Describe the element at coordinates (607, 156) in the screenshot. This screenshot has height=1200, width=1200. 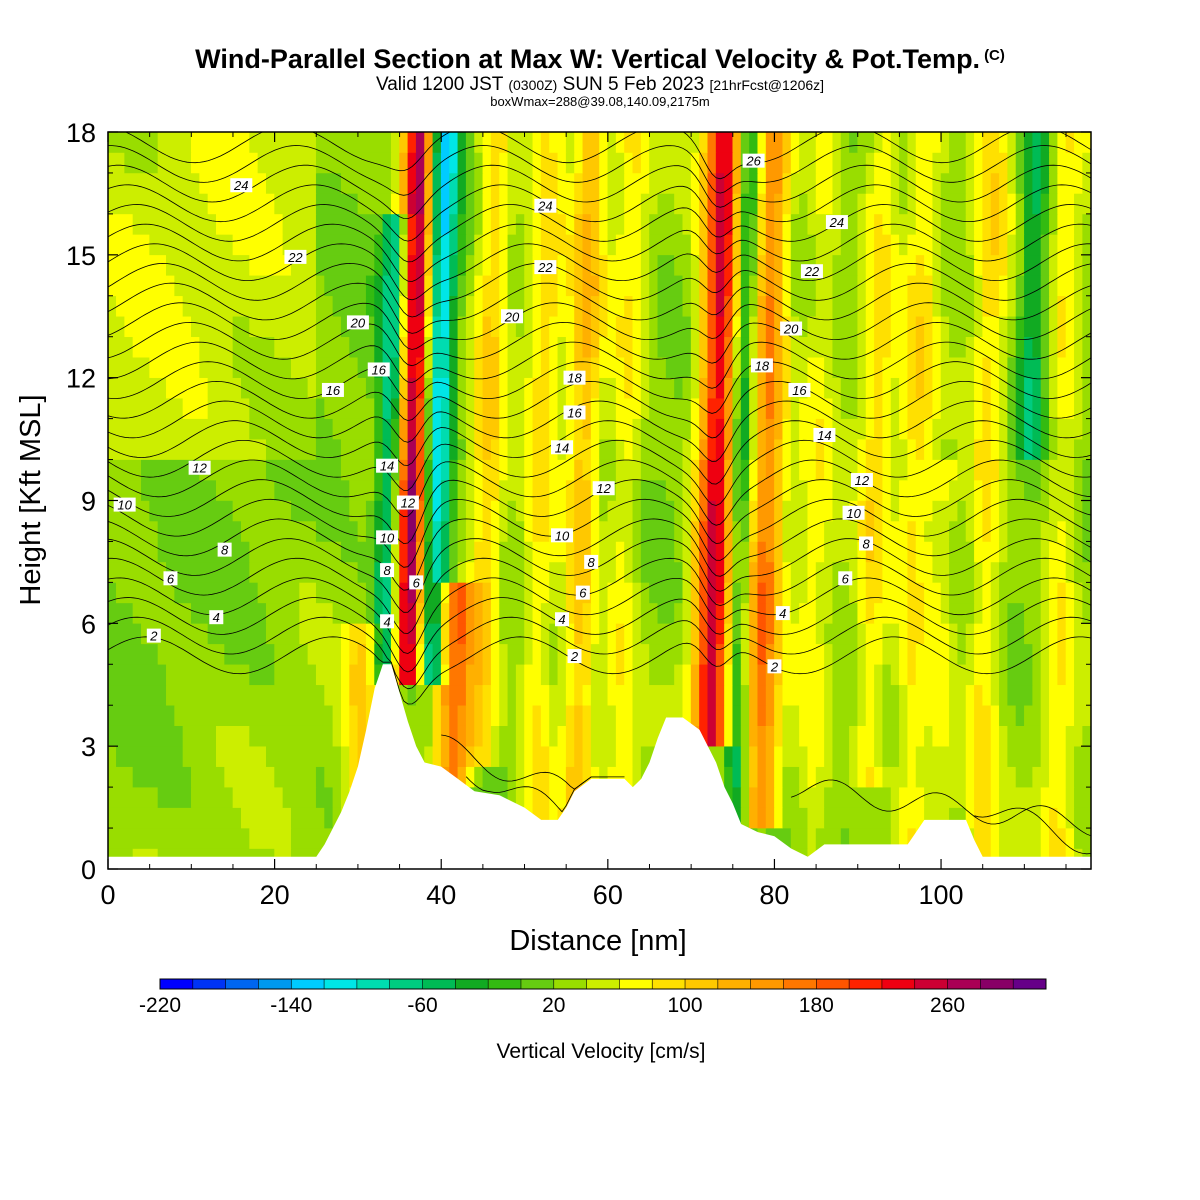
I see `theta-contour` at that location.